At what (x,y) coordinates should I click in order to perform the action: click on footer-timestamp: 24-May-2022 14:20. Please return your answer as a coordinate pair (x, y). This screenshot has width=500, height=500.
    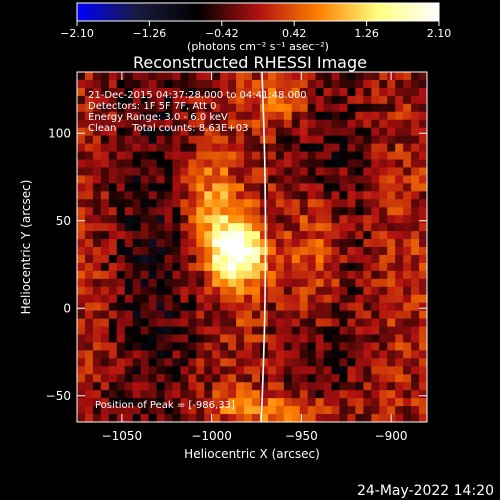
    Looking at the image, I should click on (425, 491).